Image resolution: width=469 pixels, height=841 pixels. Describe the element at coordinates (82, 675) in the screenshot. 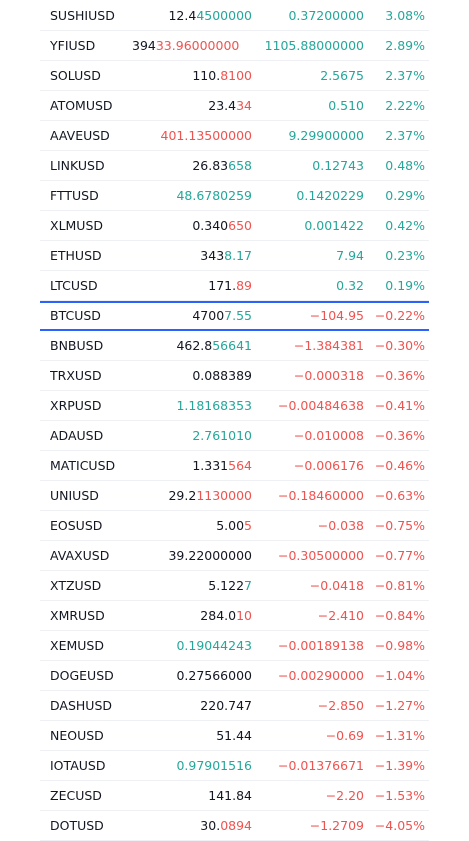

I see `symbol: DOGEUSD` at that location.